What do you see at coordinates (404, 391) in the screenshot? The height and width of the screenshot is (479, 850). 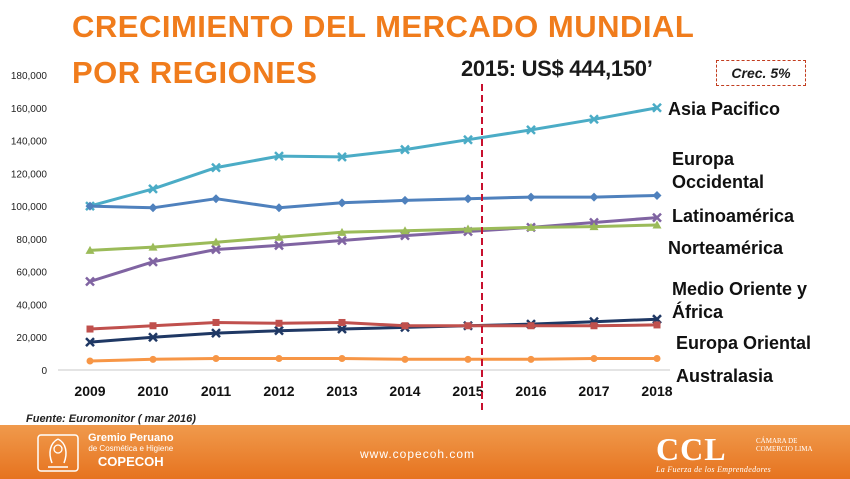 I see `x-tick-label: 2014` at bounding box center [404, 391].